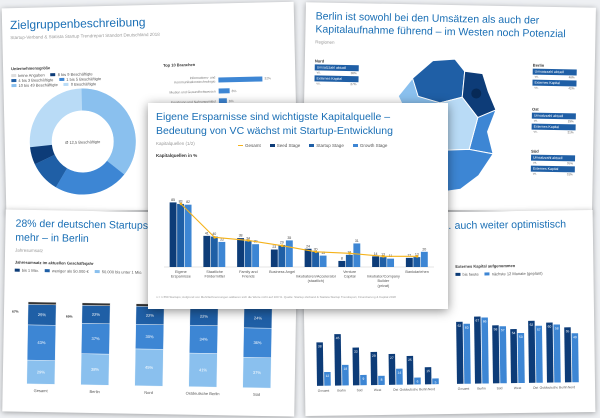 Image resolution: width=600 pixels, height=418 pixels. I want to click on bar-value-label: 25, so click(410, 360).